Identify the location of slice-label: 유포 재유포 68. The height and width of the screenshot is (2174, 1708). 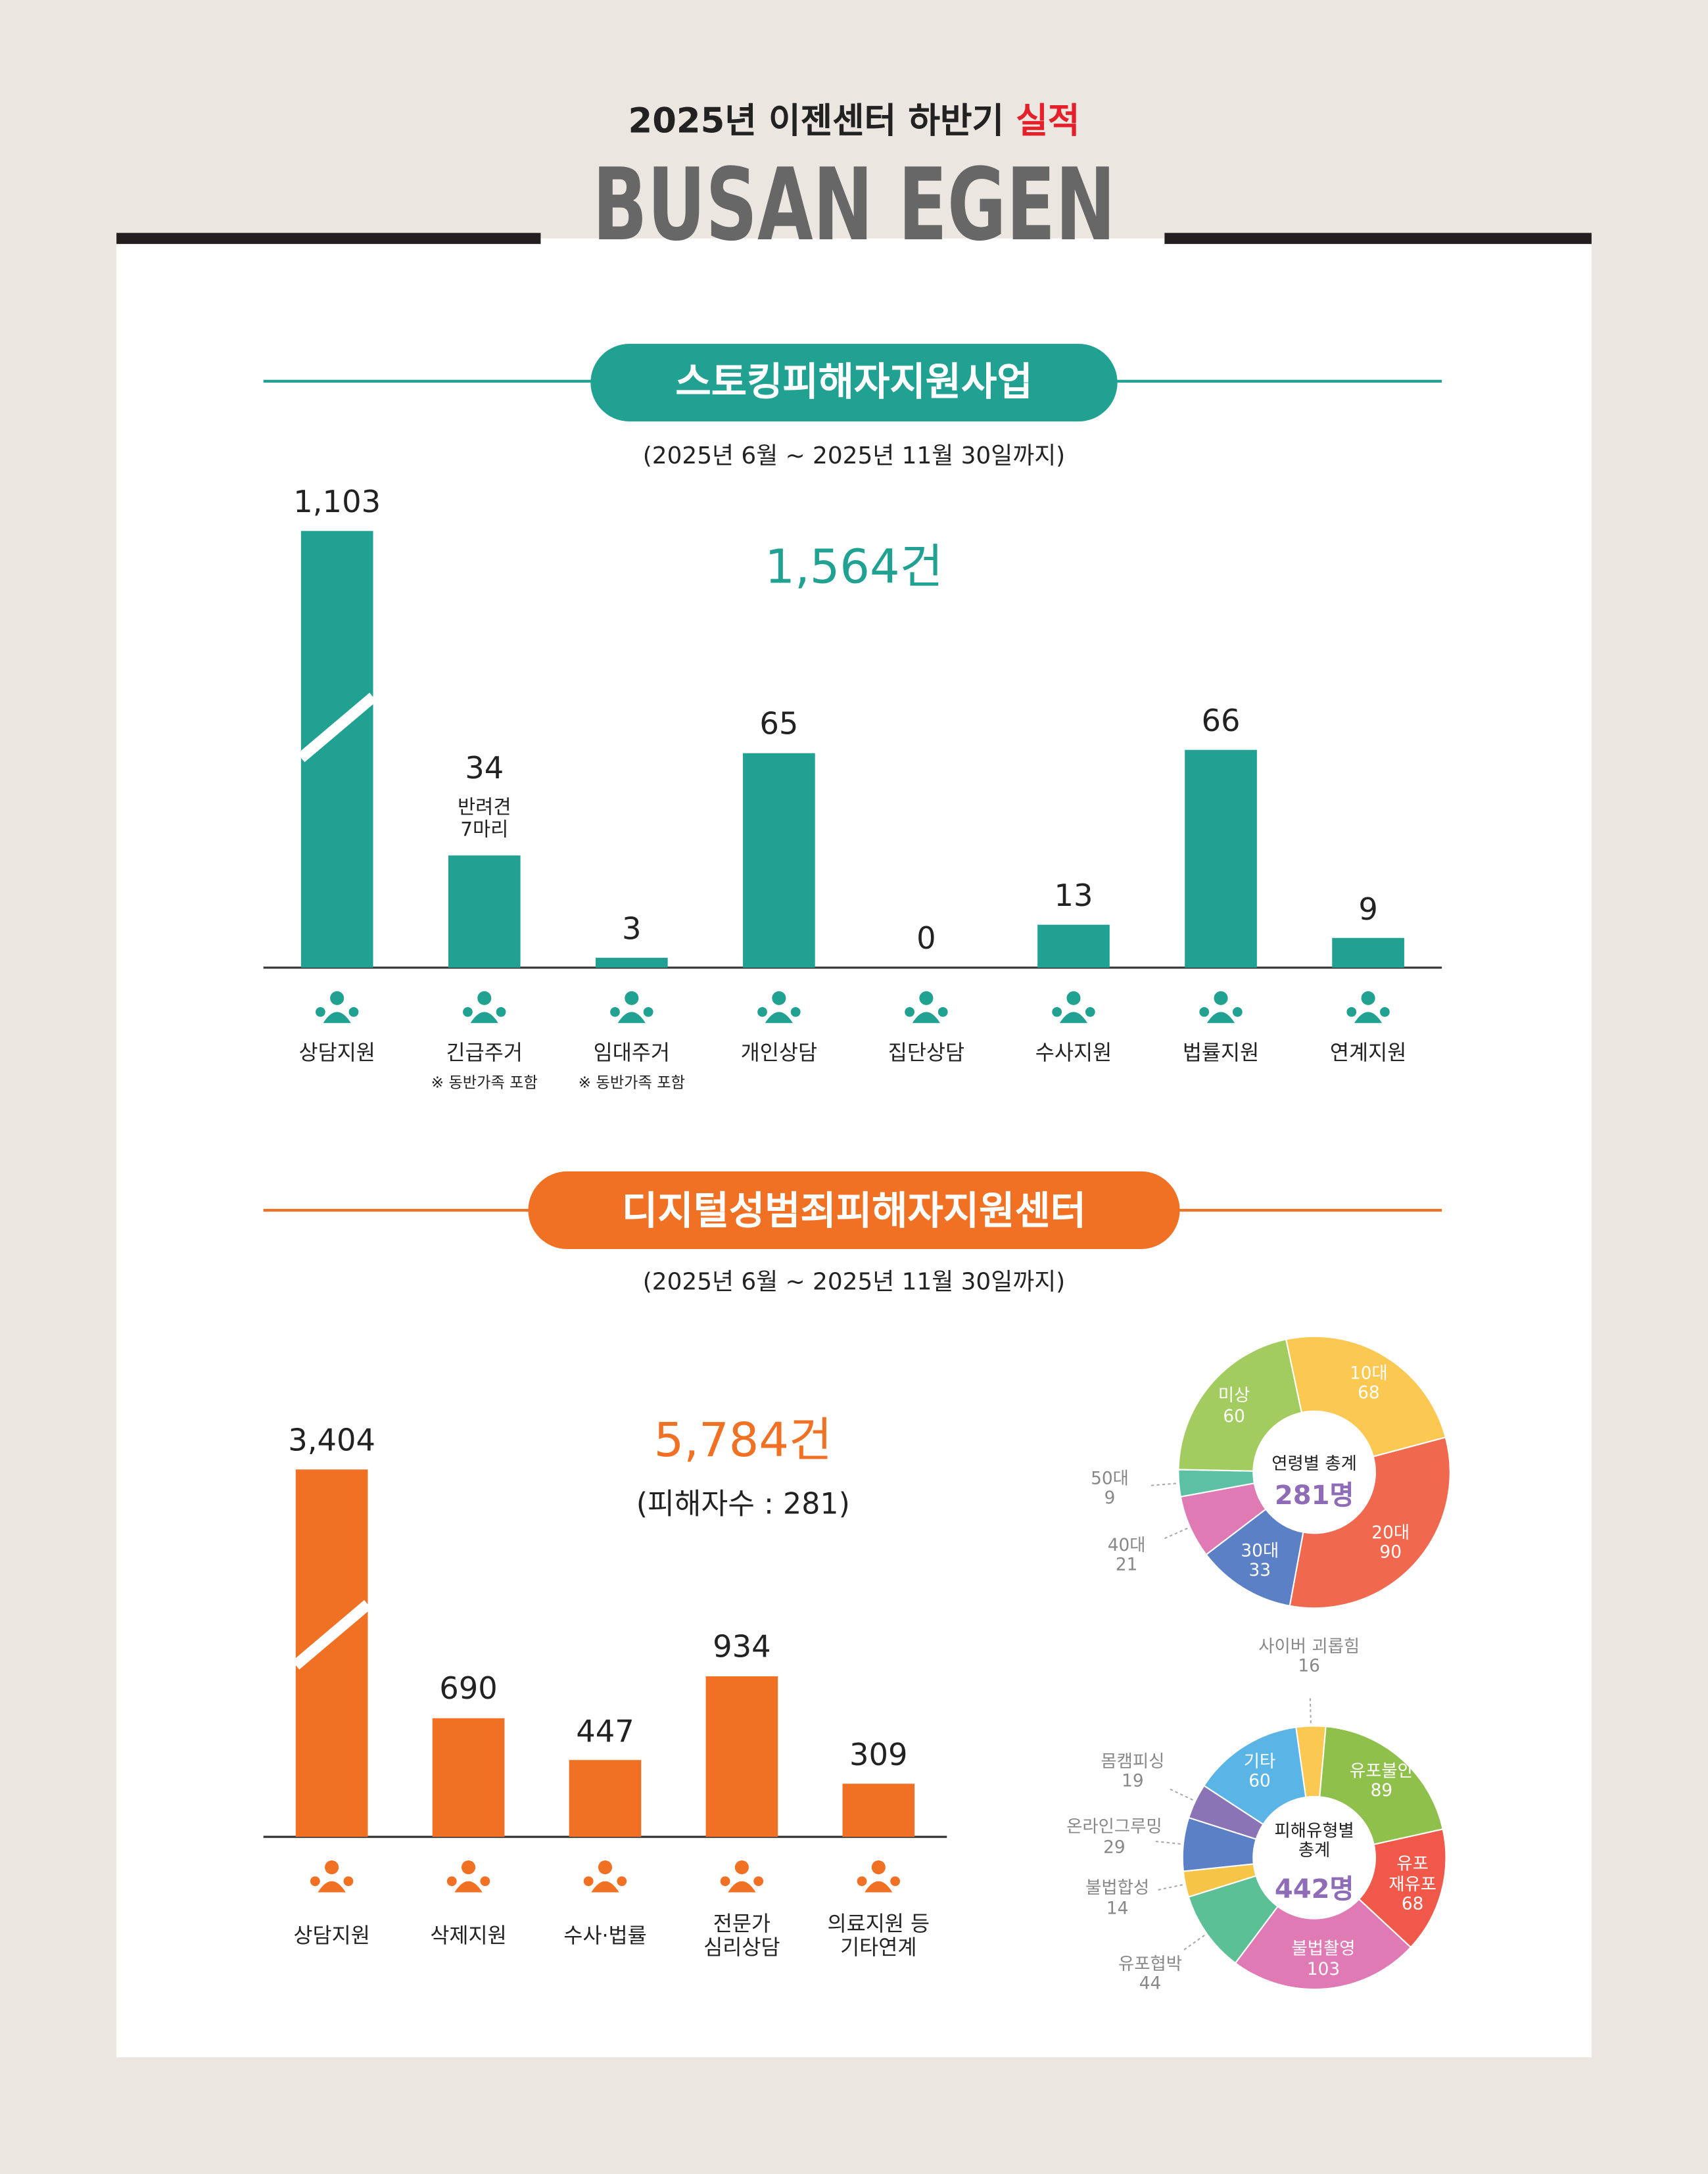
(1412, 1884).